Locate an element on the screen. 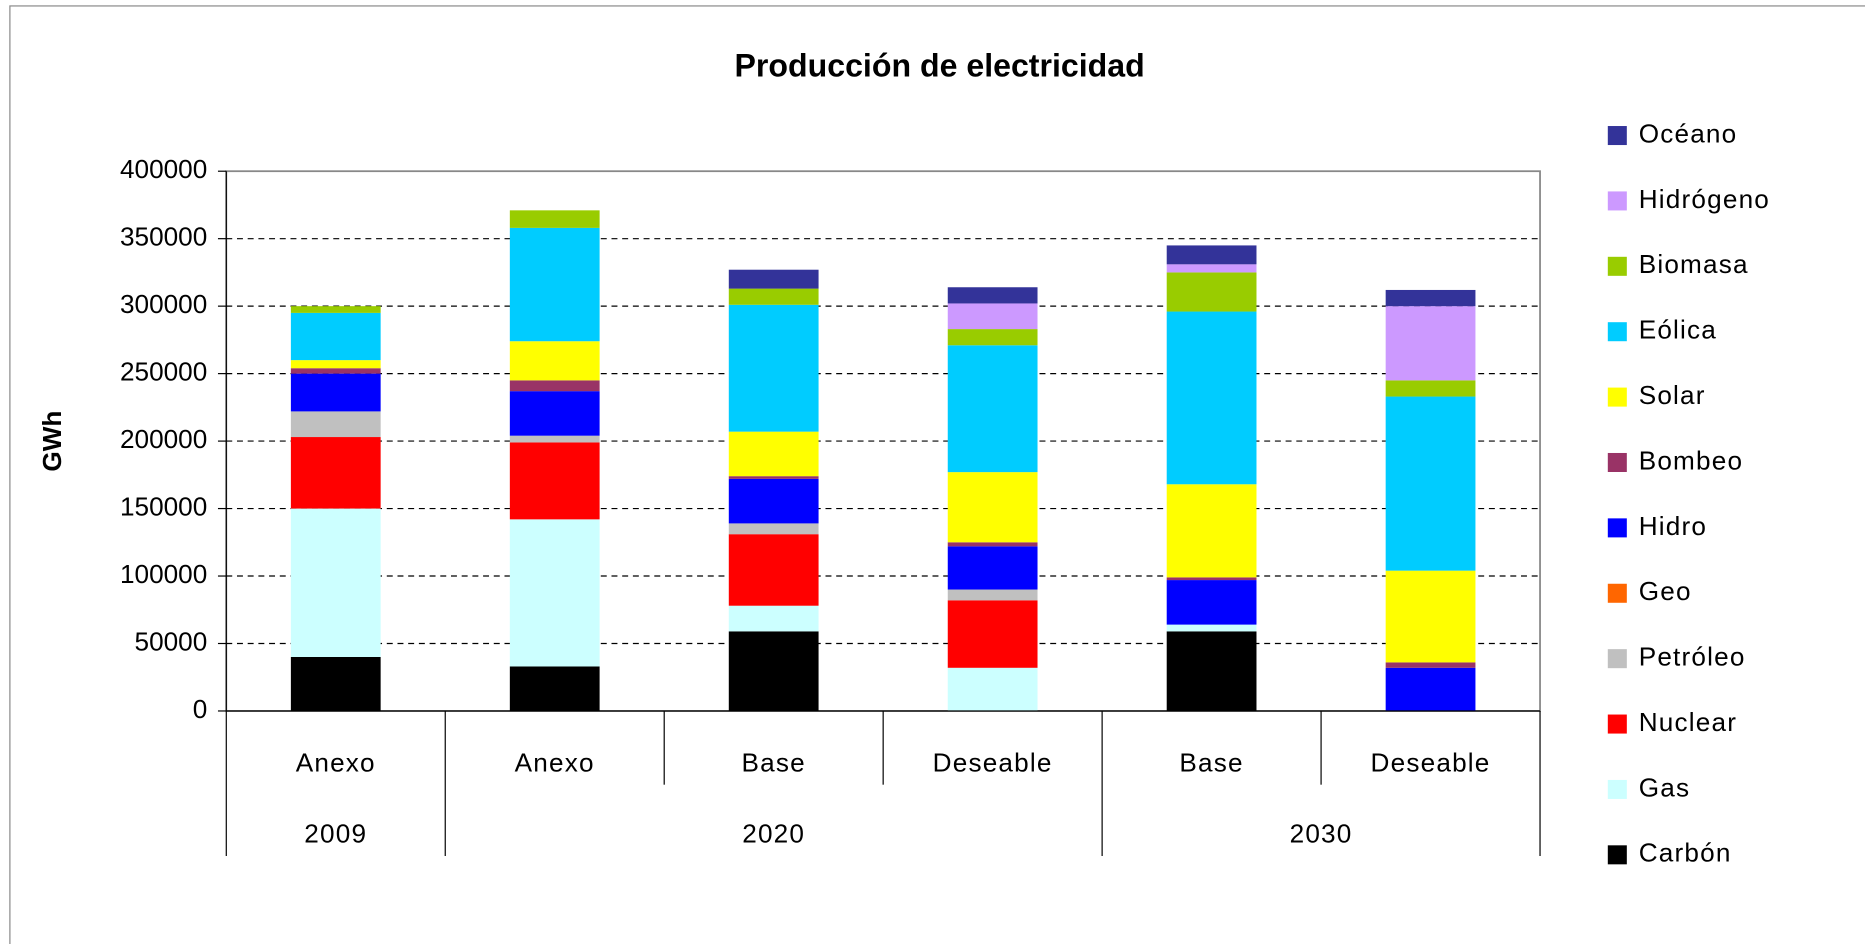  group-label: 2009 is located at coordinates (335, 834).